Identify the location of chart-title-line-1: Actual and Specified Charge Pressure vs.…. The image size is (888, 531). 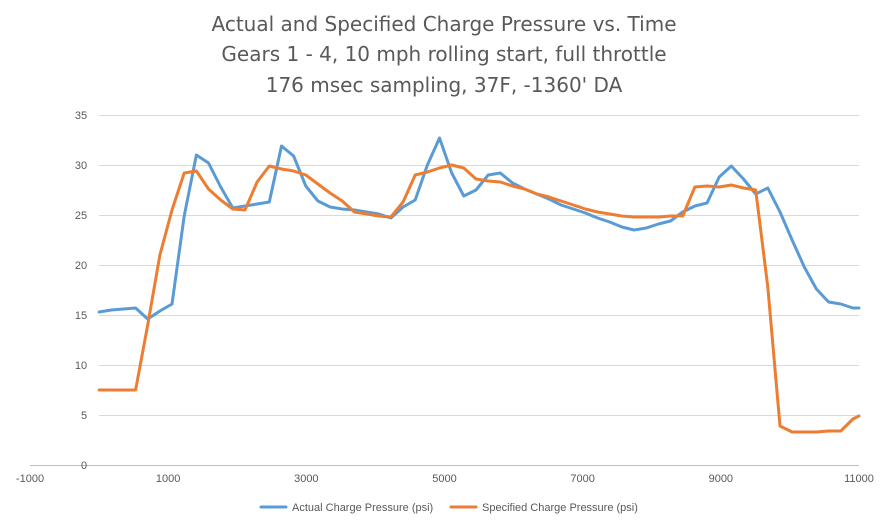
(444, 24).